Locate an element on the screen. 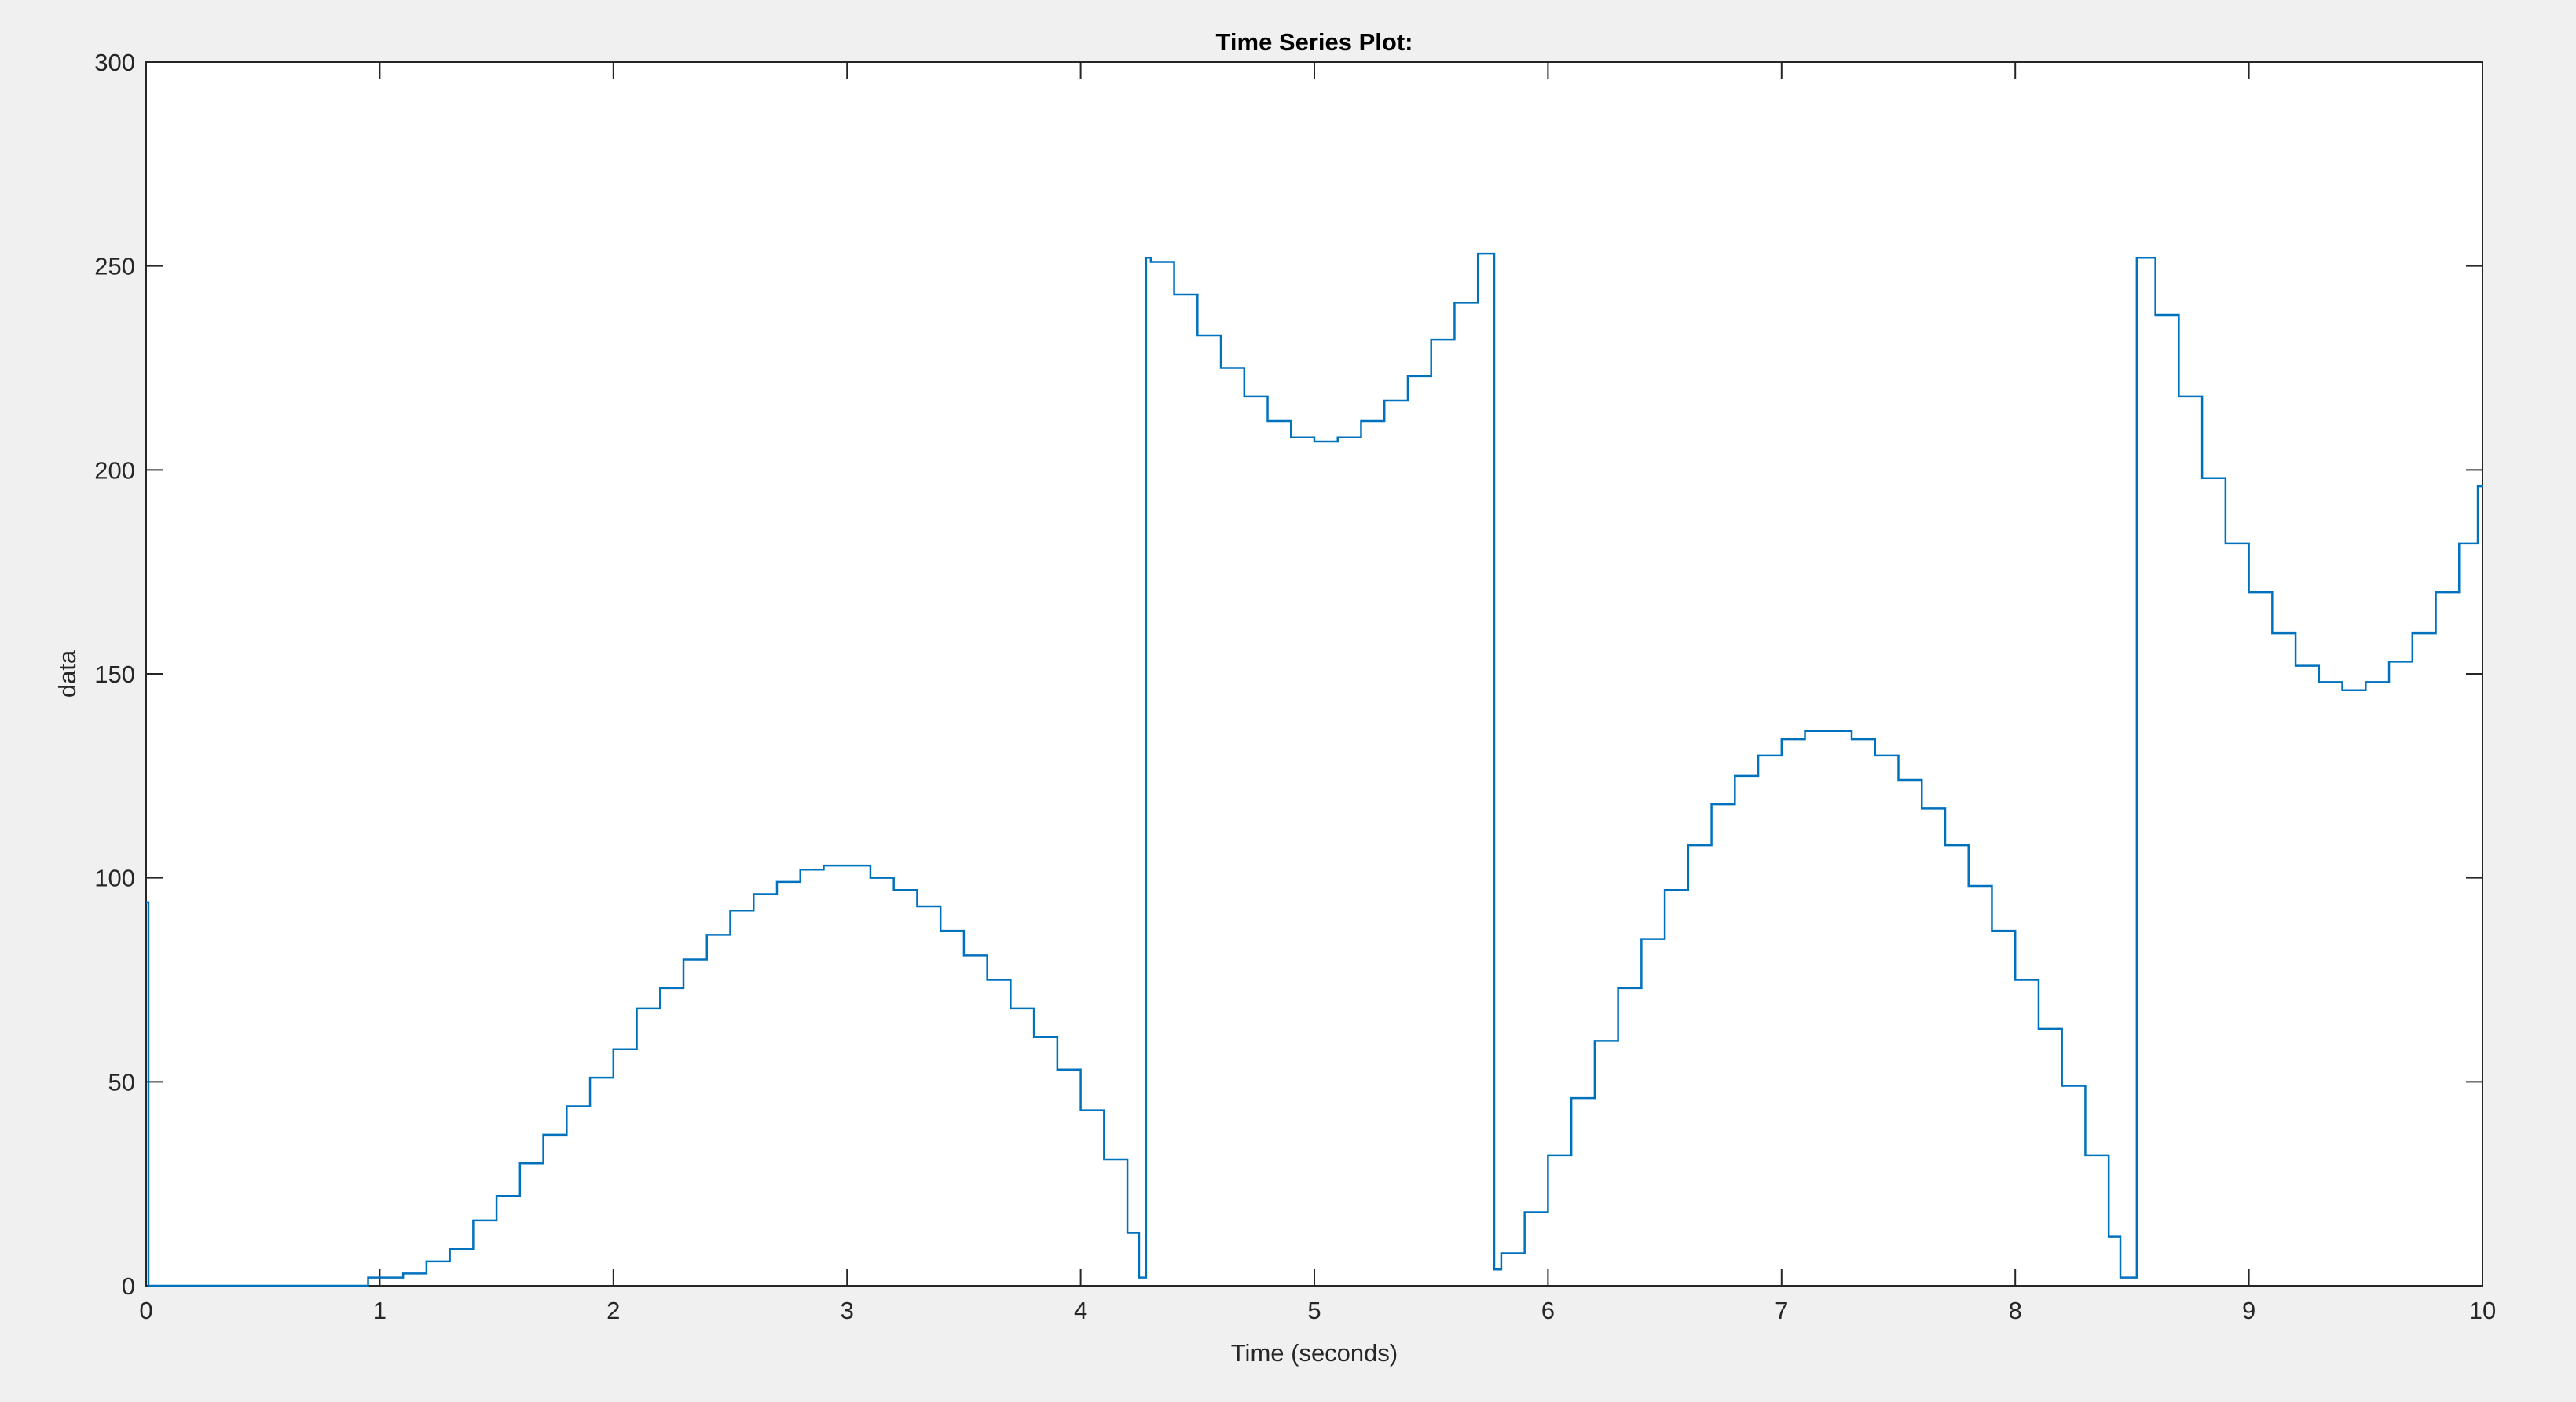  x-tick-label: 0 is located at coordinates (145, 1310).